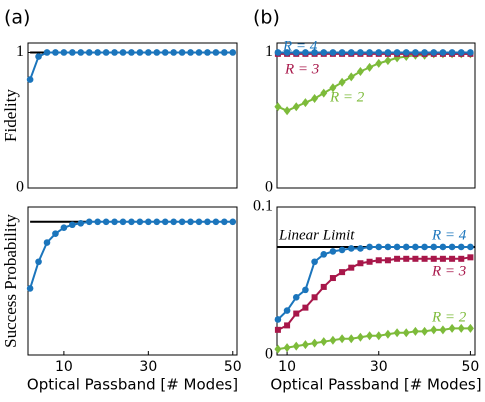 The width and height of the screenshot is (485, 402). What do you see at coordinates (300, 46) in the screenshot?
I see `series-label: R = 4` at bounding box center [300, 46].